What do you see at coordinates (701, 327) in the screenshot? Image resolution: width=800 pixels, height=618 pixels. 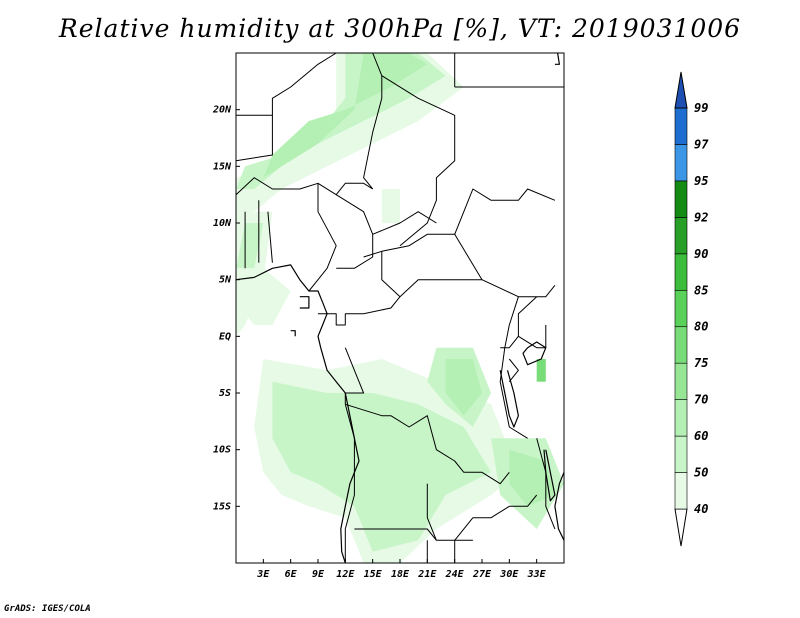 I see `colorbar-label: 80` at bounding box center [701, 327].